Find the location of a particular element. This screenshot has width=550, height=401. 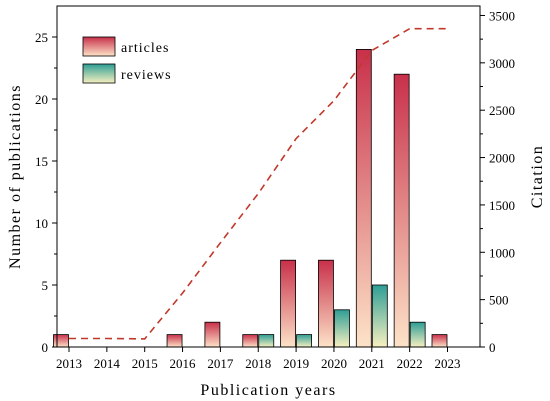

y-tick-label: 20 is located at coordinates (41, 99).